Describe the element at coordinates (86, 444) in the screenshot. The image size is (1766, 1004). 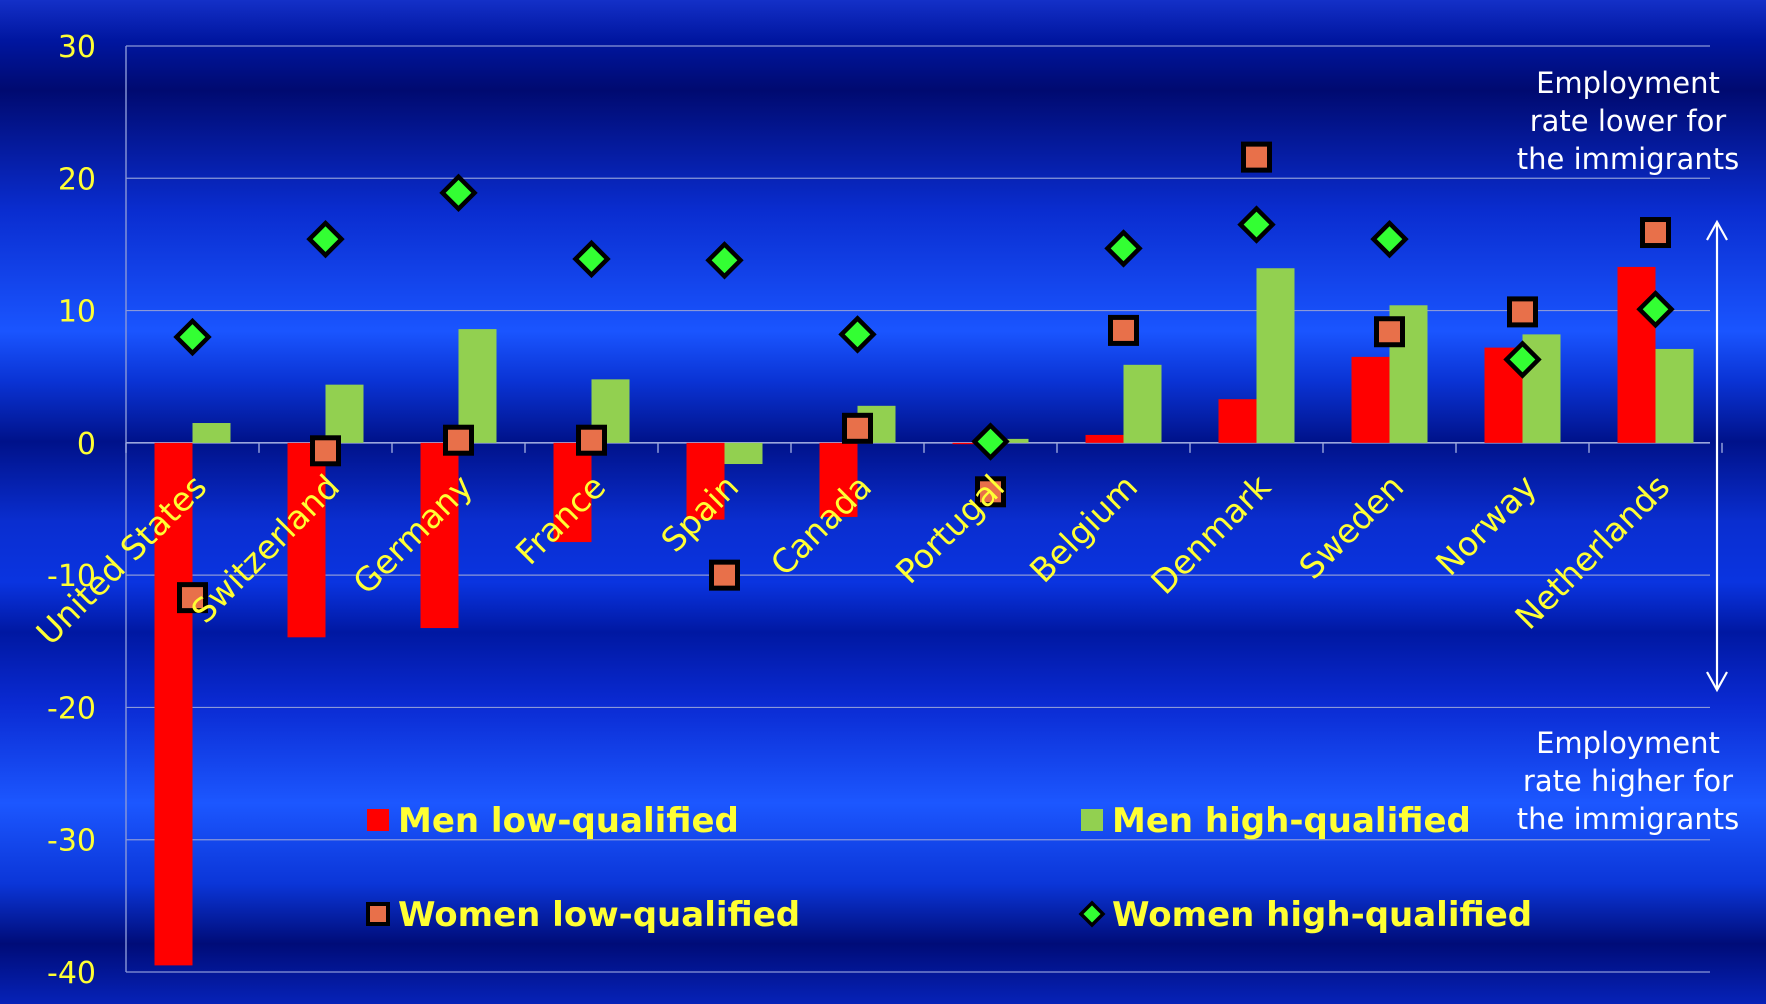
I see `y-tick-label: 0` at that location.